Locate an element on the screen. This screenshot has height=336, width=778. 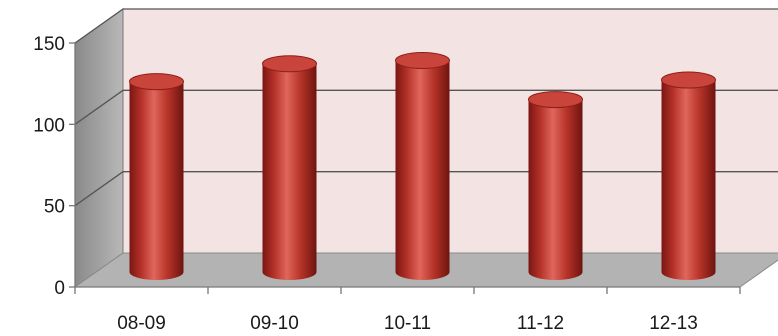
x-tick-label-09-10: 09-10 is located at coordinates (274, 323).